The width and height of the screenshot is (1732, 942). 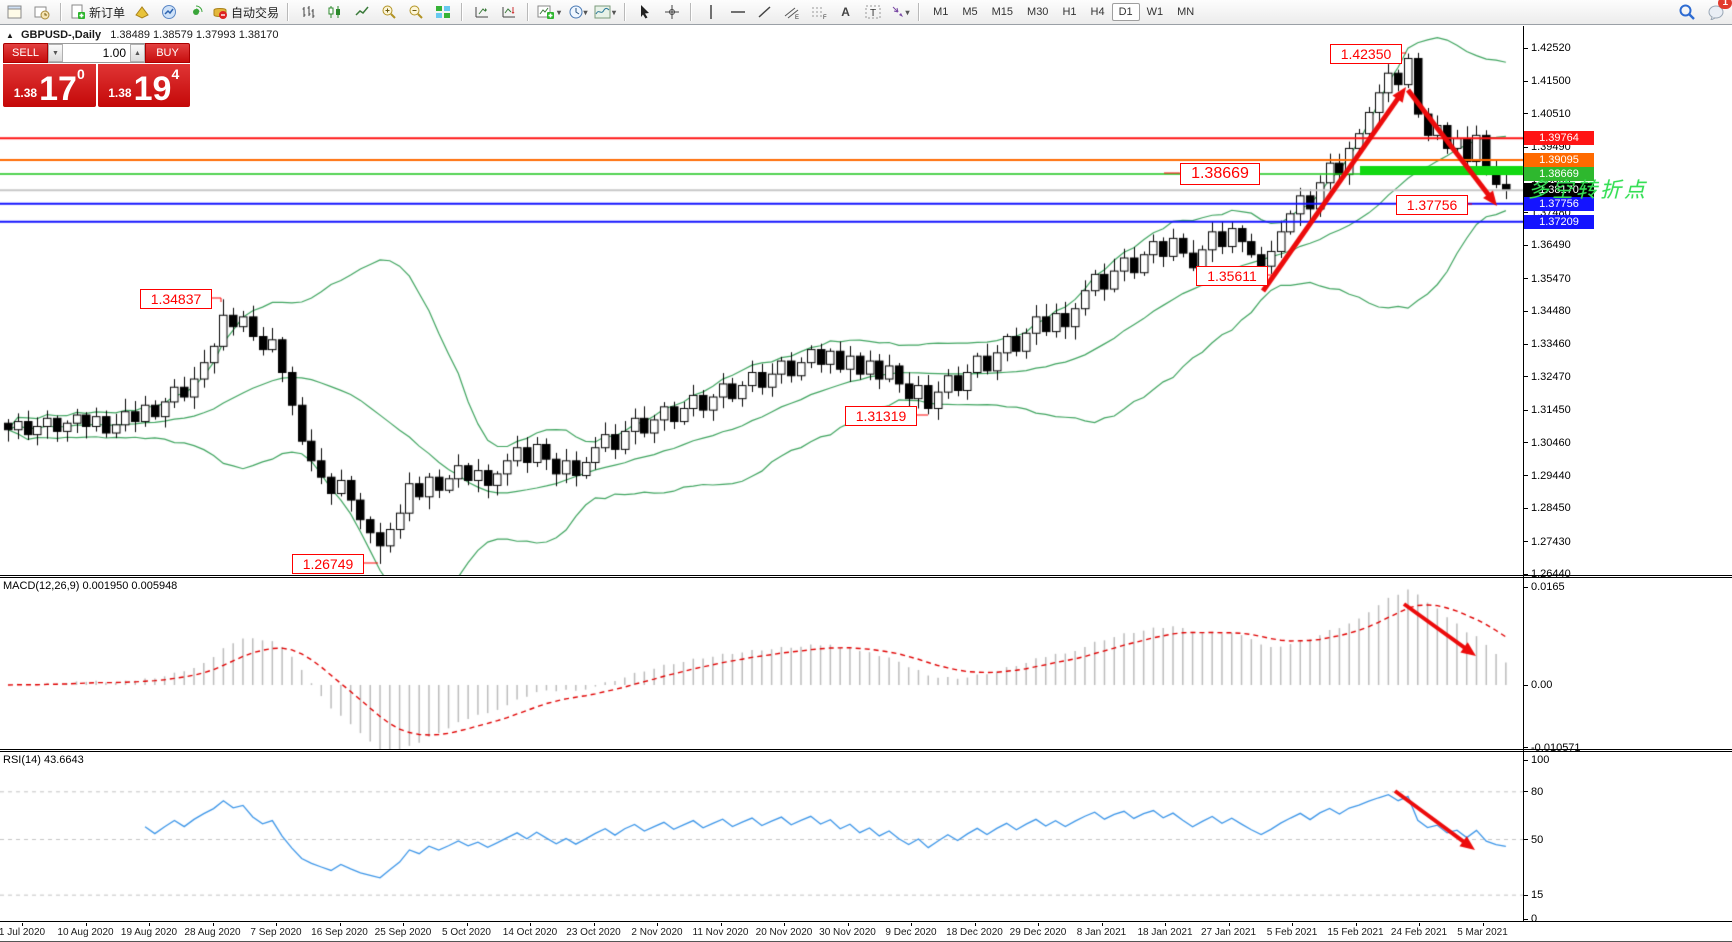 I want to click on price-callout-1.26749: 1.26749, so click(x=328, y=564).